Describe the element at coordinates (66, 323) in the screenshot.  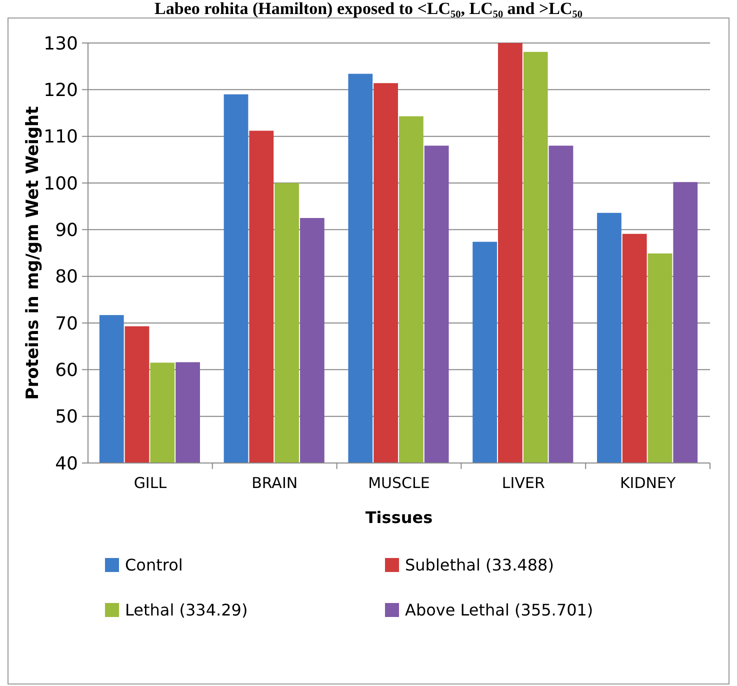
I see `y-tick-label: 70` at that location.